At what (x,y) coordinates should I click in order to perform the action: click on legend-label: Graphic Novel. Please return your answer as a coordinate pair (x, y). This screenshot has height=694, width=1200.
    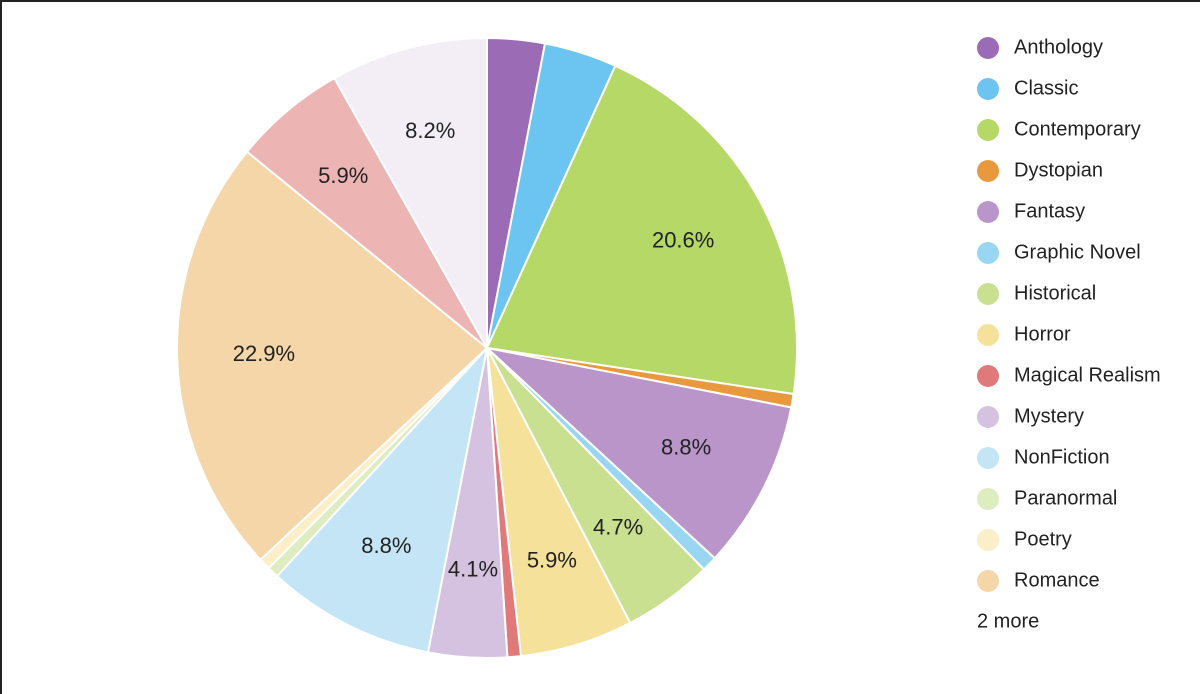
    Looking at the image, I should click on (1077, 252).